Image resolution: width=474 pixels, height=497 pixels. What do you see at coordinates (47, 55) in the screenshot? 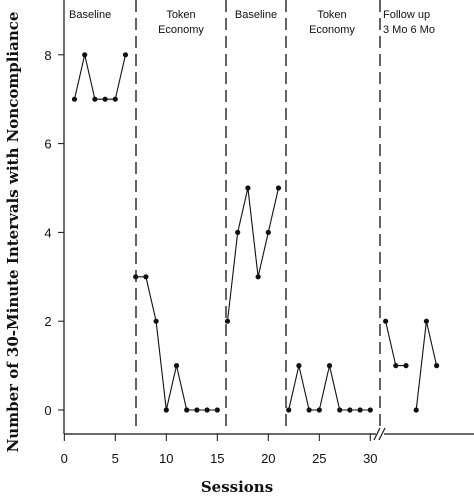
I see `y-tick-label: 8` at bounding box center [47, 55].